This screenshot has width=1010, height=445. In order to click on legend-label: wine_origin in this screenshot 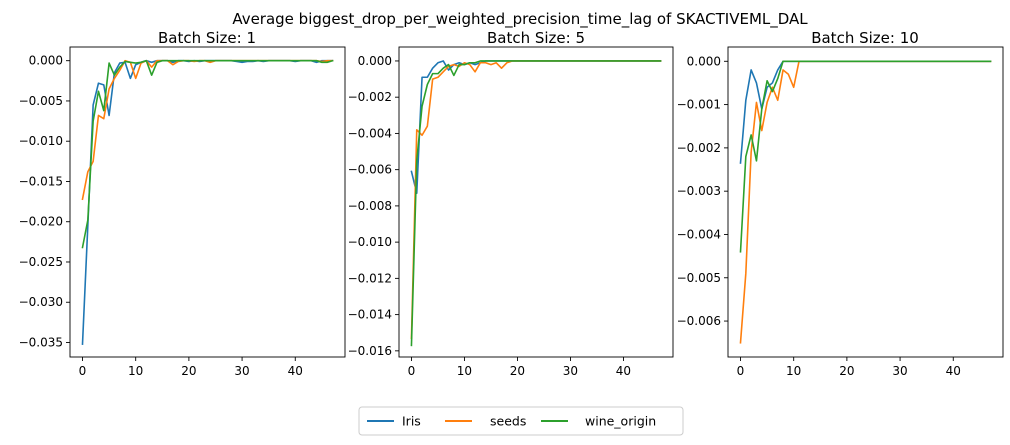, I will do `click(620, 421)`.